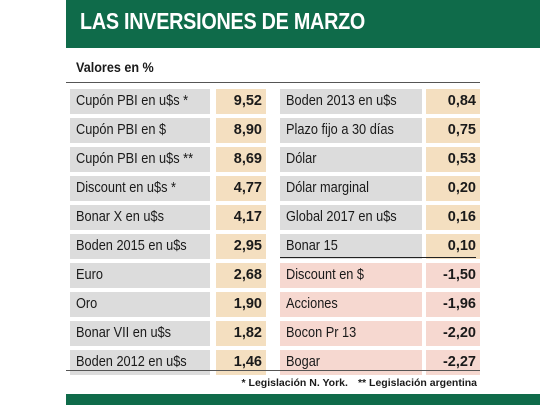  I want to click on row-label: Oro, so click(140, 304).